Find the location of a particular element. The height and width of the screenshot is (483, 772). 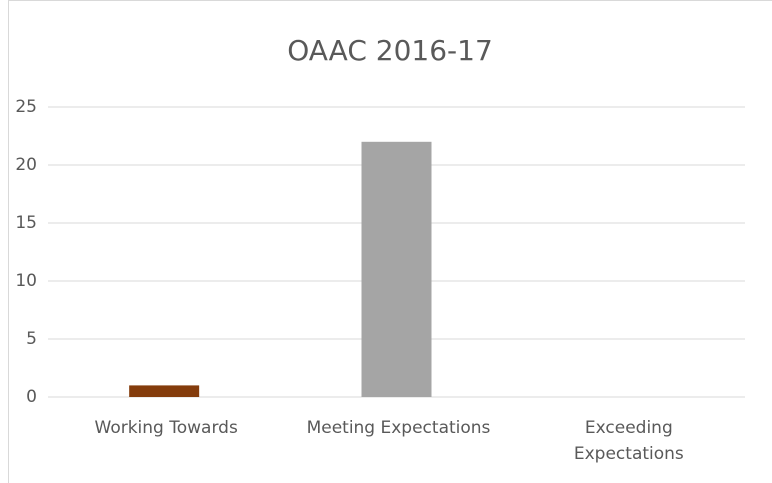

x-tick-label: Working Towards is located at coordinates (166, 428).